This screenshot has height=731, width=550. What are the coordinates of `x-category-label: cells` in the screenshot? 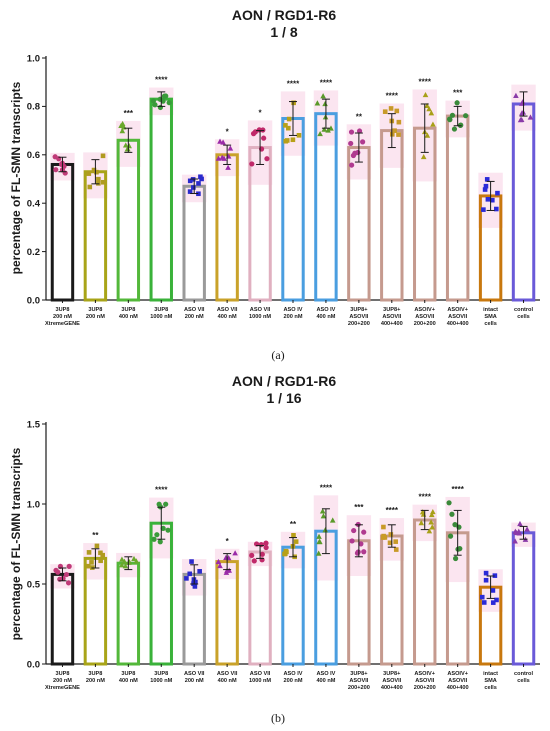 It's located at (490, 688).